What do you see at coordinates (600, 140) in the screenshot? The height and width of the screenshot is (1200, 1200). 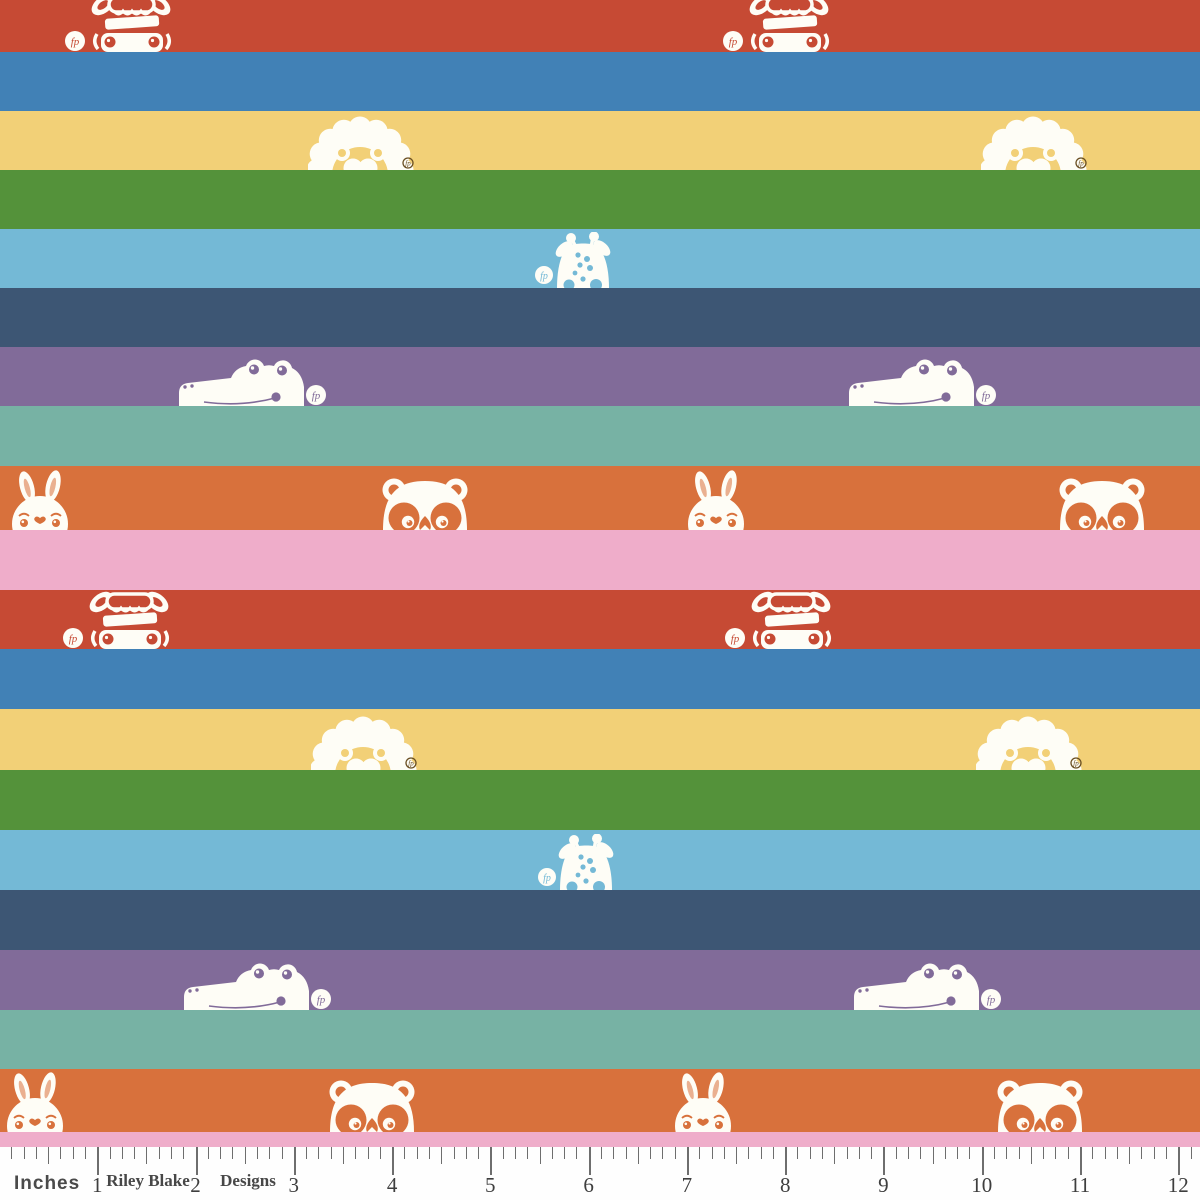 I see `stripe-yellow-2: fp fp` at bounding box center [600, 140].